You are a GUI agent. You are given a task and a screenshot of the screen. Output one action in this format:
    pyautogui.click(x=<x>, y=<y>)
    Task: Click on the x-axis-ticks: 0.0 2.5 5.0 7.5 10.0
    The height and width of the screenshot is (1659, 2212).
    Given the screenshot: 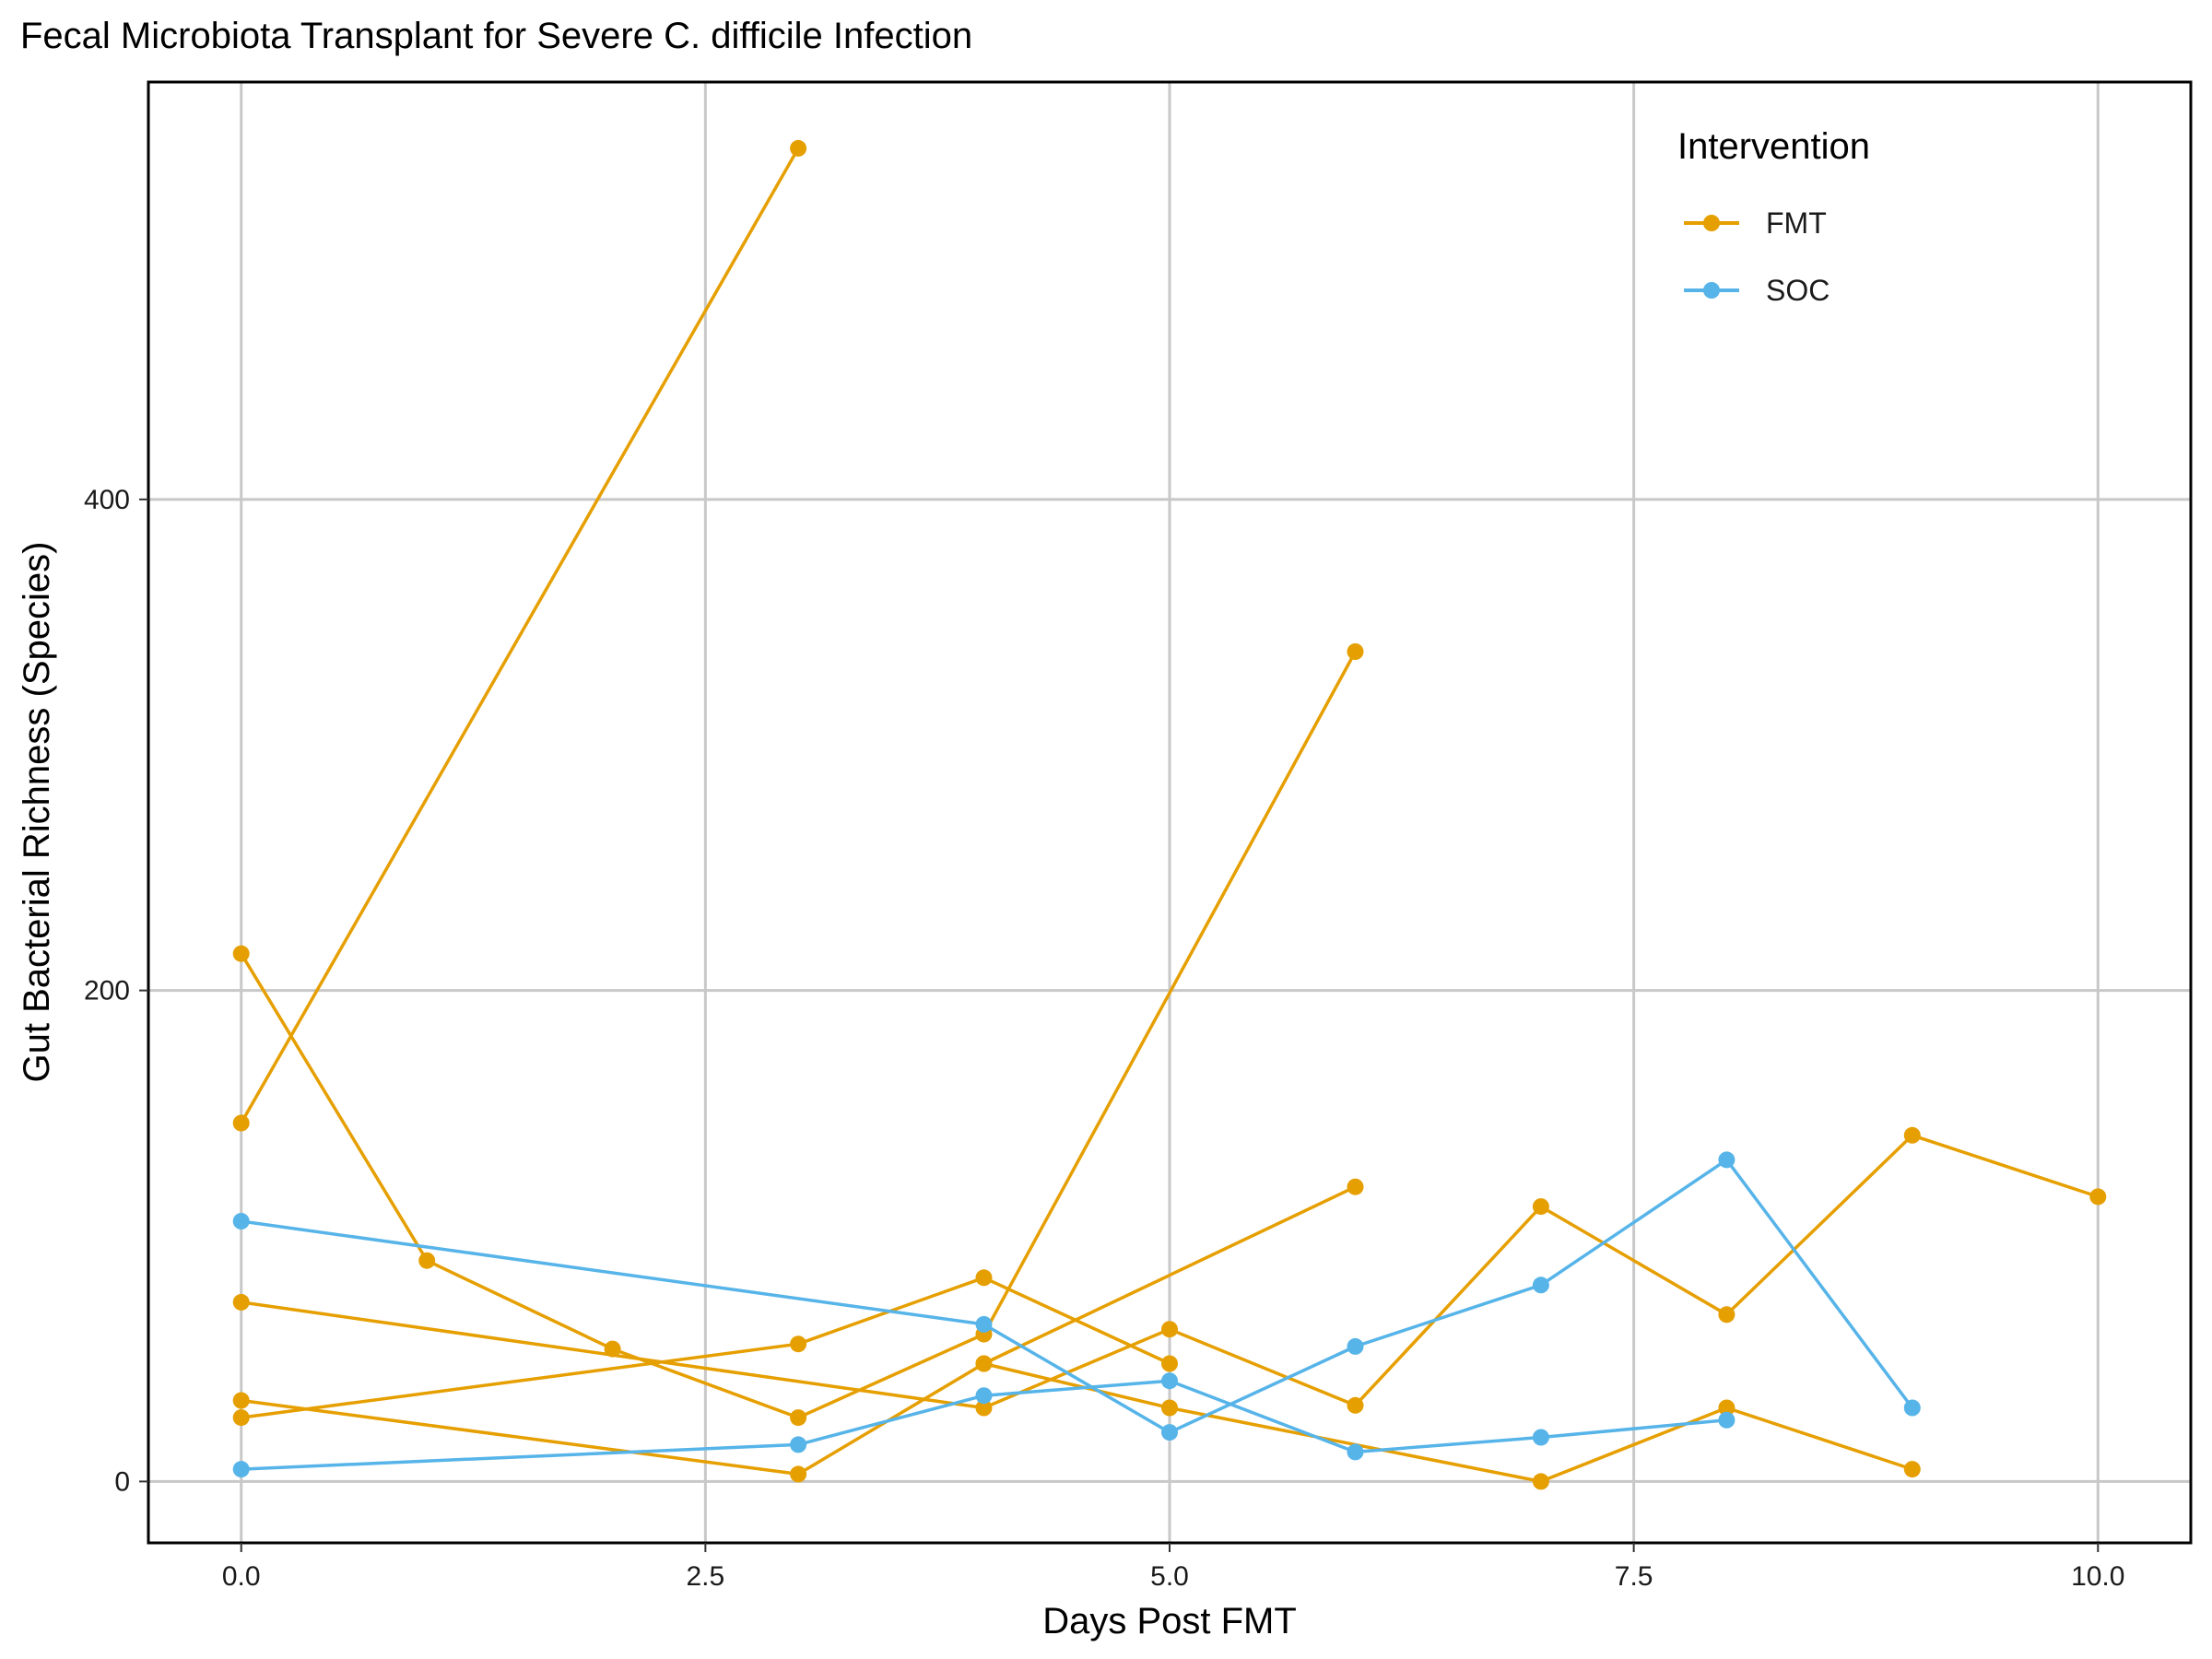 What is the action you would take?
    pyautogui.click(x=1173, y=1567)
    